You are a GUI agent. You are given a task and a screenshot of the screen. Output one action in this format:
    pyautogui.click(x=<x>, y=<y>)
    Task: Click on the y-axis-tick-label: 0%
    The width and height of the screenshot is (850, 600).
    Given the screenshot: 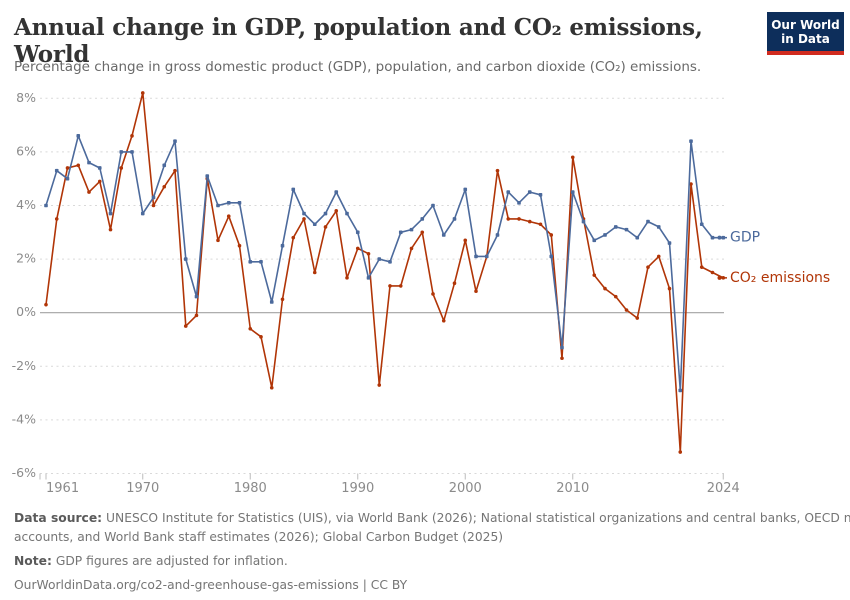 What is the action you would take?
    pyautogui.click(x=26, y=311)
    